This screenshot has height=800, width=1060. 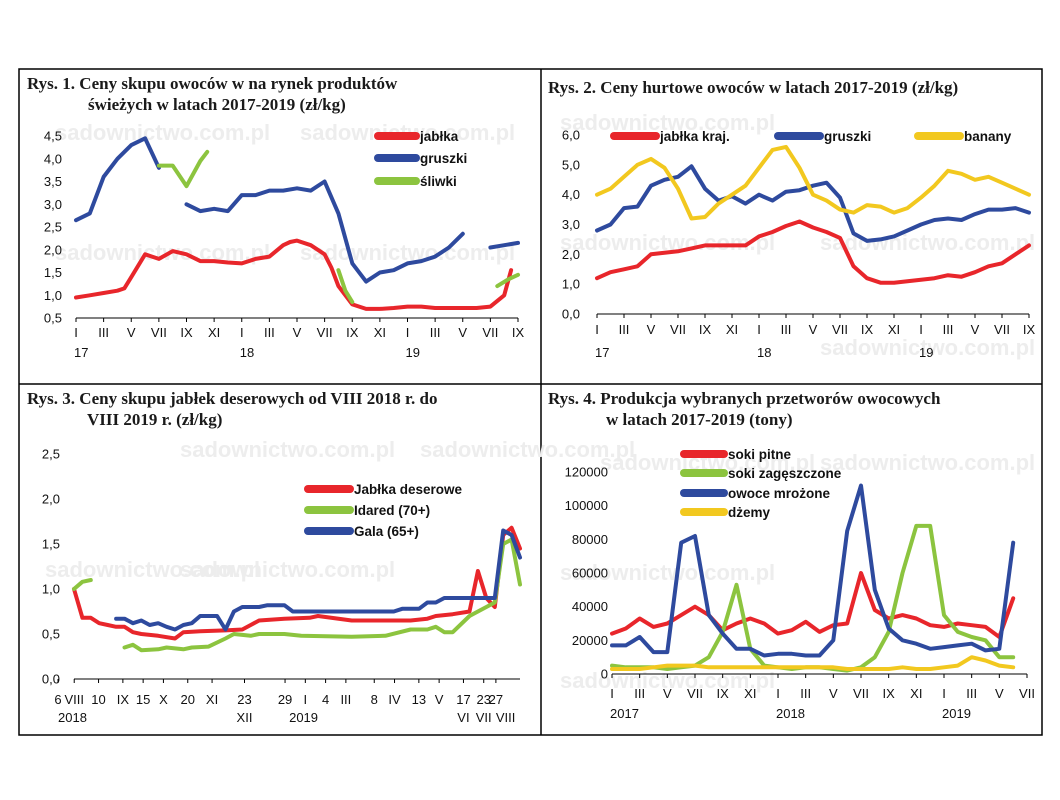 I want to click on y-tick-label: 6,0, so click(x=571, y=135).